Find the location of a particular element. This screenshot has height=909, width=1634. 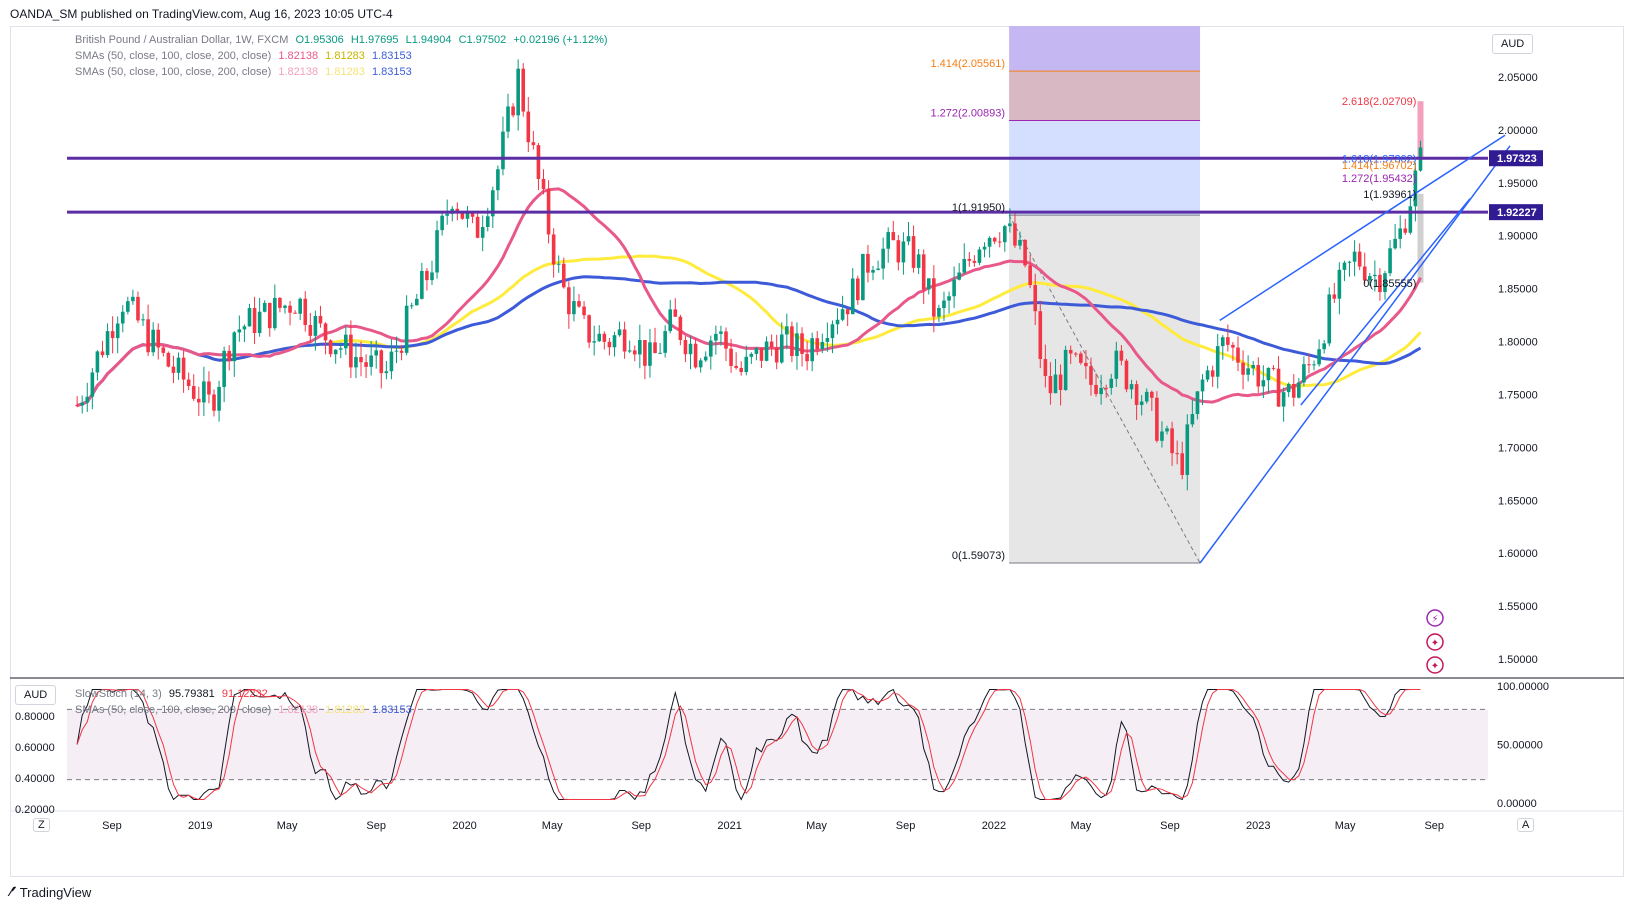

high-value: H1.97695 is located at coordinates (374, 40).